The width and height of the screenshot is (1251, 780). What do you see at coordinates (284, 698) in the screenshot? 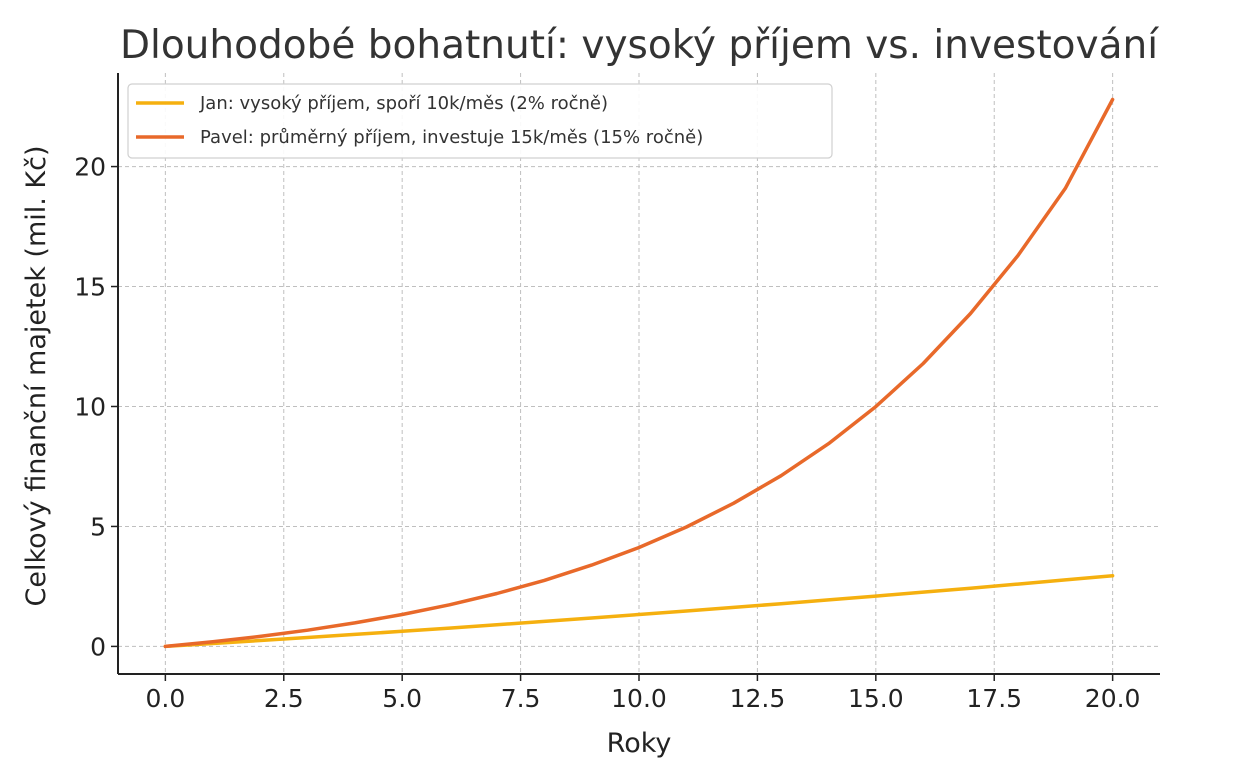
I see `x-tick-label: 2.5` at bounding box center [284, 698].